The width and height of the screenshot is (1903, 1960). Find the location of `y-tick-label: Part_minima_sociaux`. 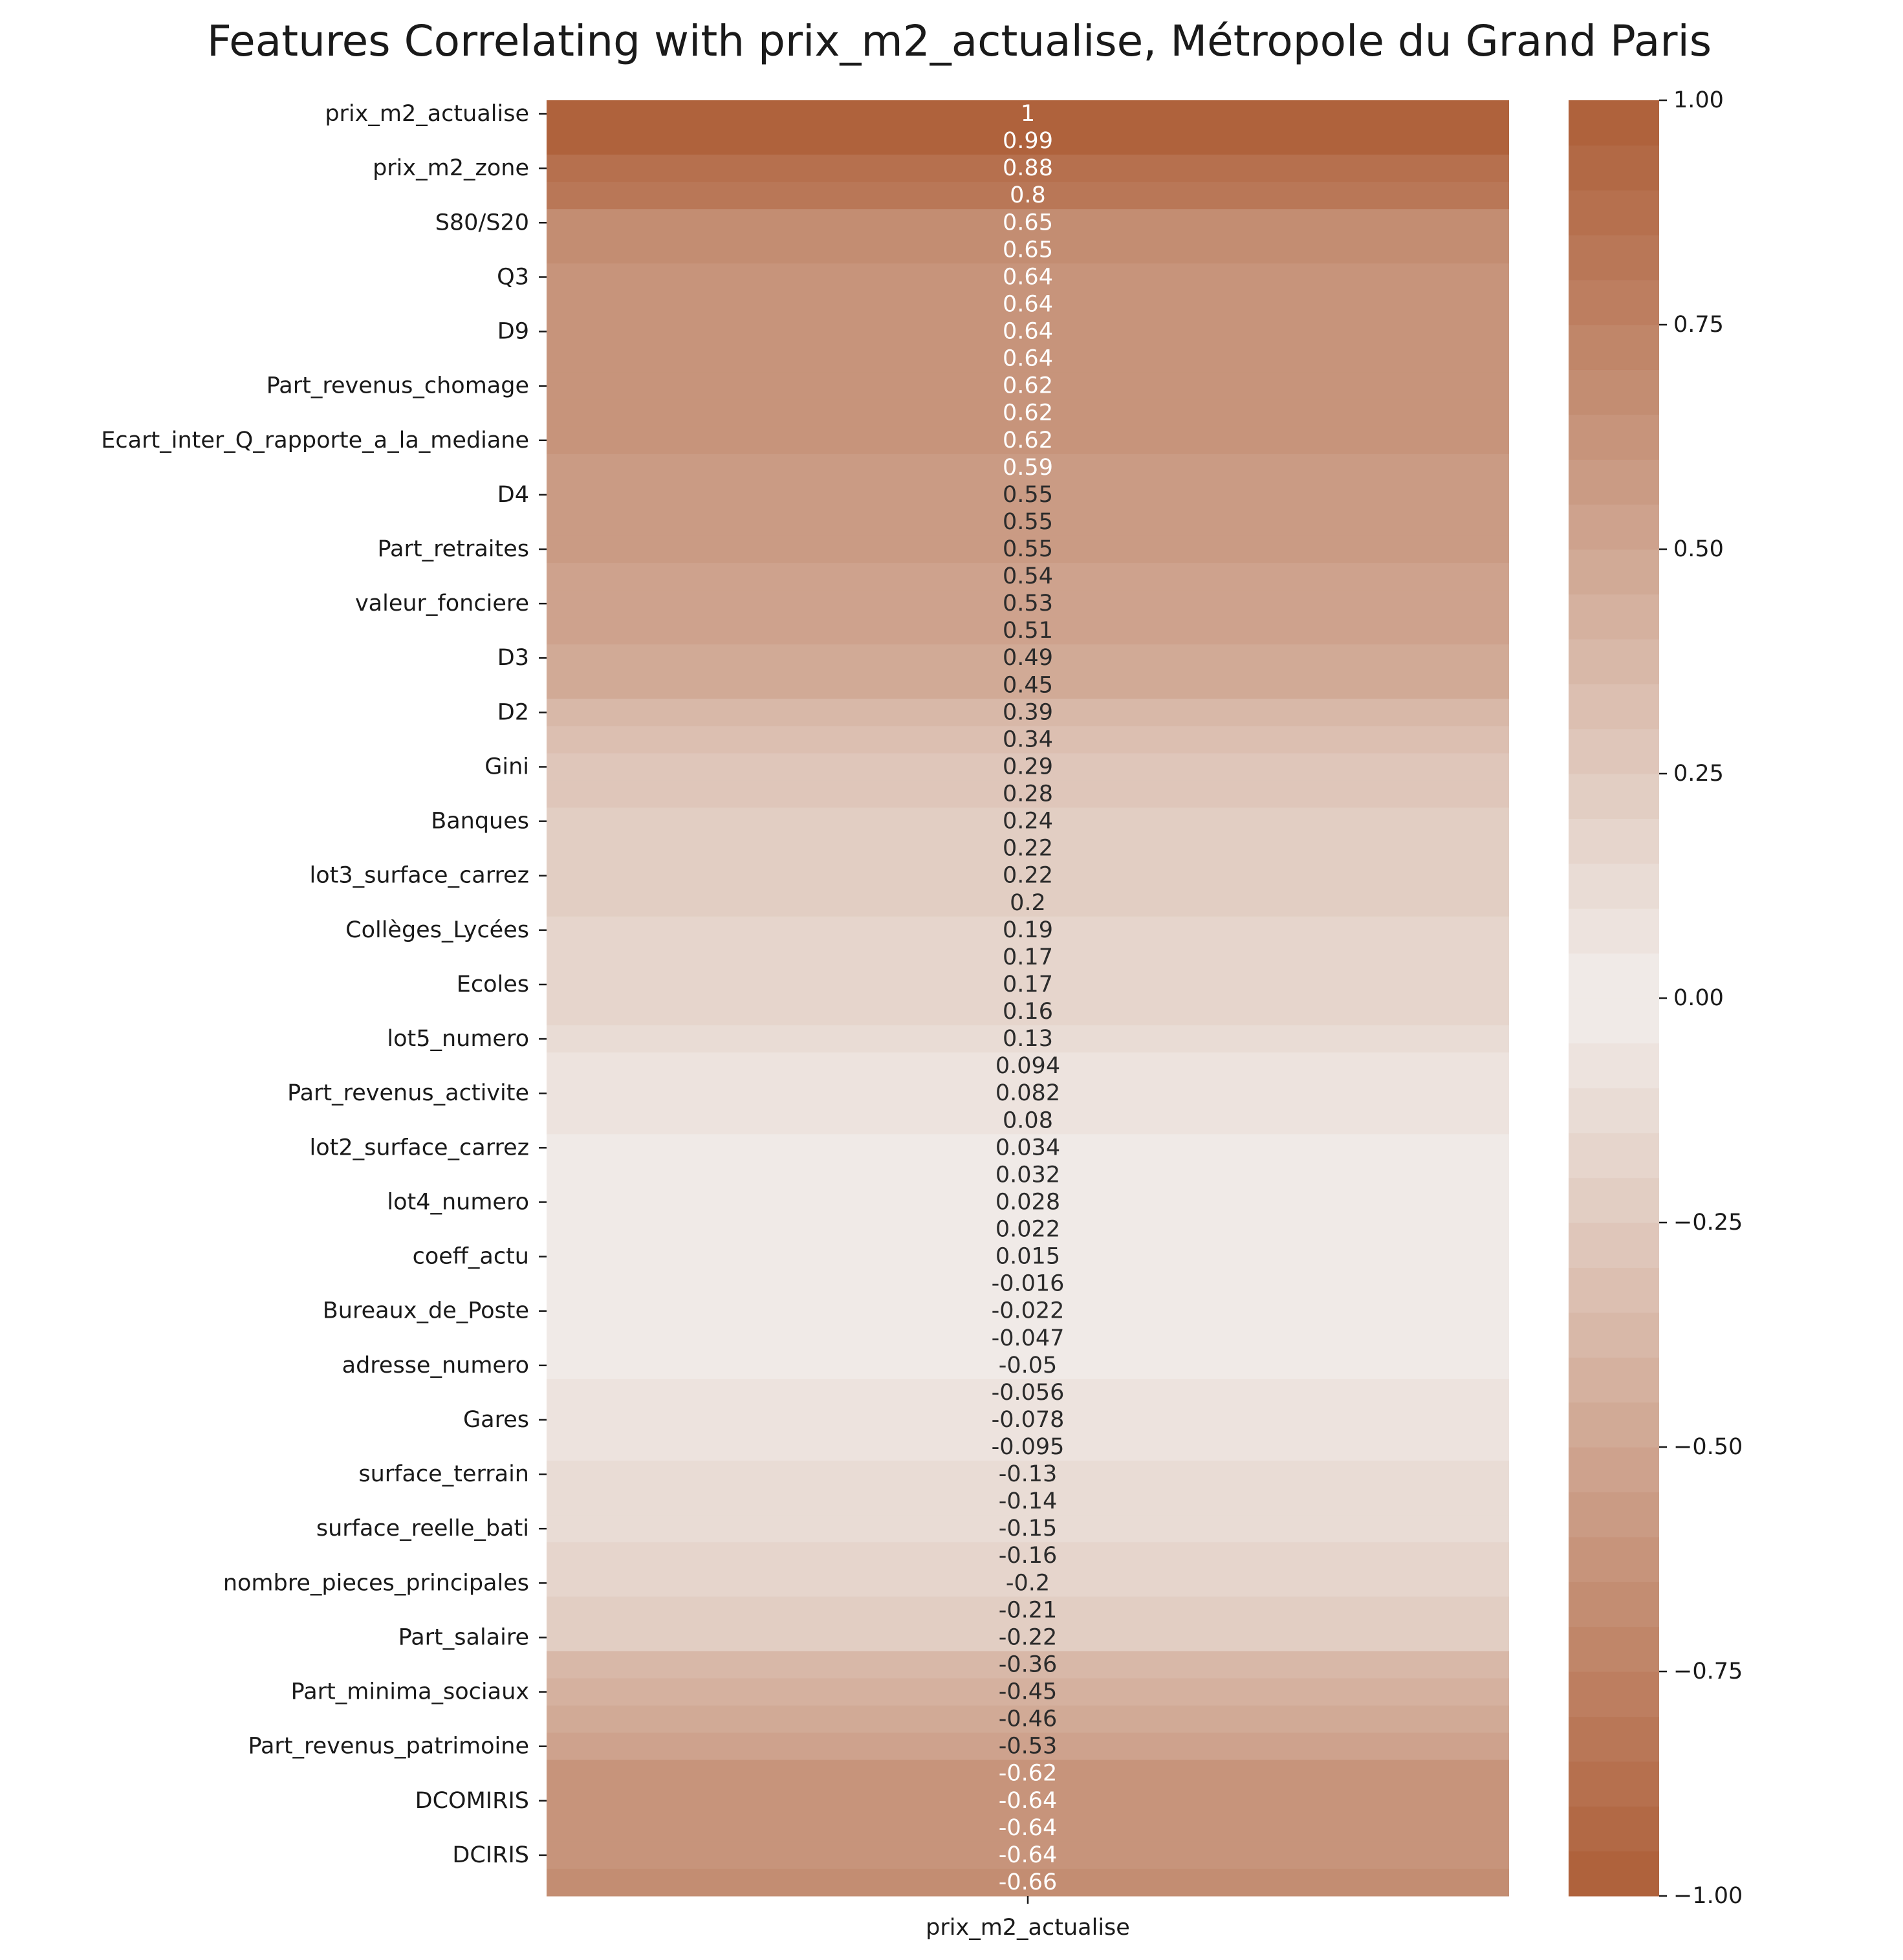

y-tick-label: Part_minima_sociaux is located at coordinates (410, 1692).